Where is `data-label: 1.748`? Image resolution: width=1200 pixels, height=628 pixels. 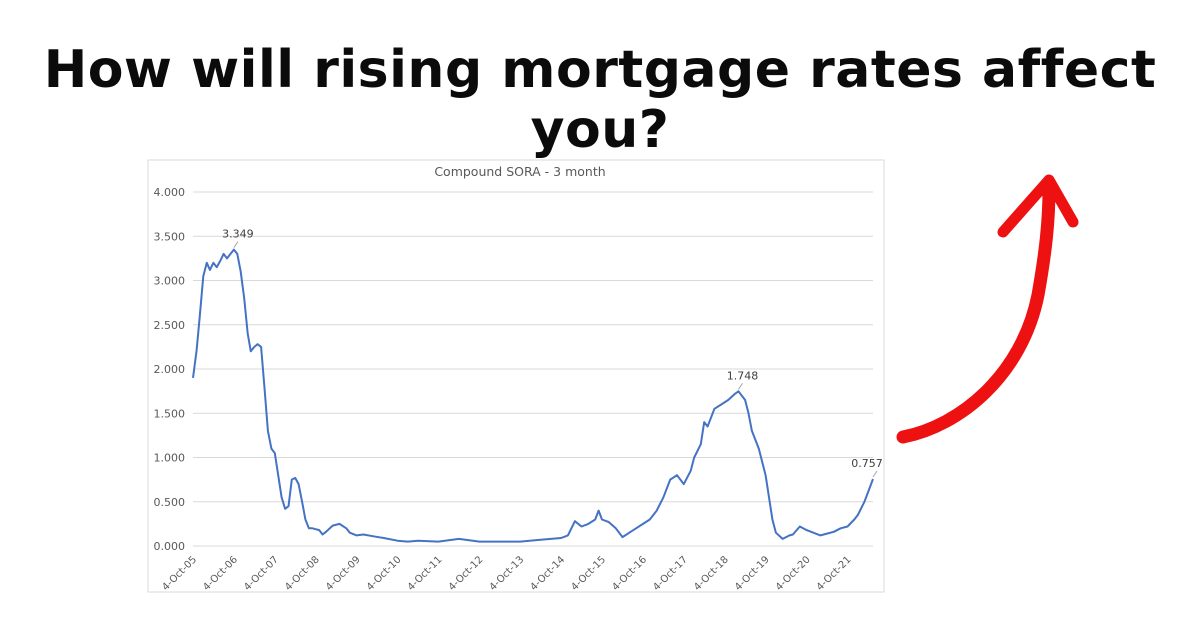
data-label: 1.748 is located at coordinates (743, 375).